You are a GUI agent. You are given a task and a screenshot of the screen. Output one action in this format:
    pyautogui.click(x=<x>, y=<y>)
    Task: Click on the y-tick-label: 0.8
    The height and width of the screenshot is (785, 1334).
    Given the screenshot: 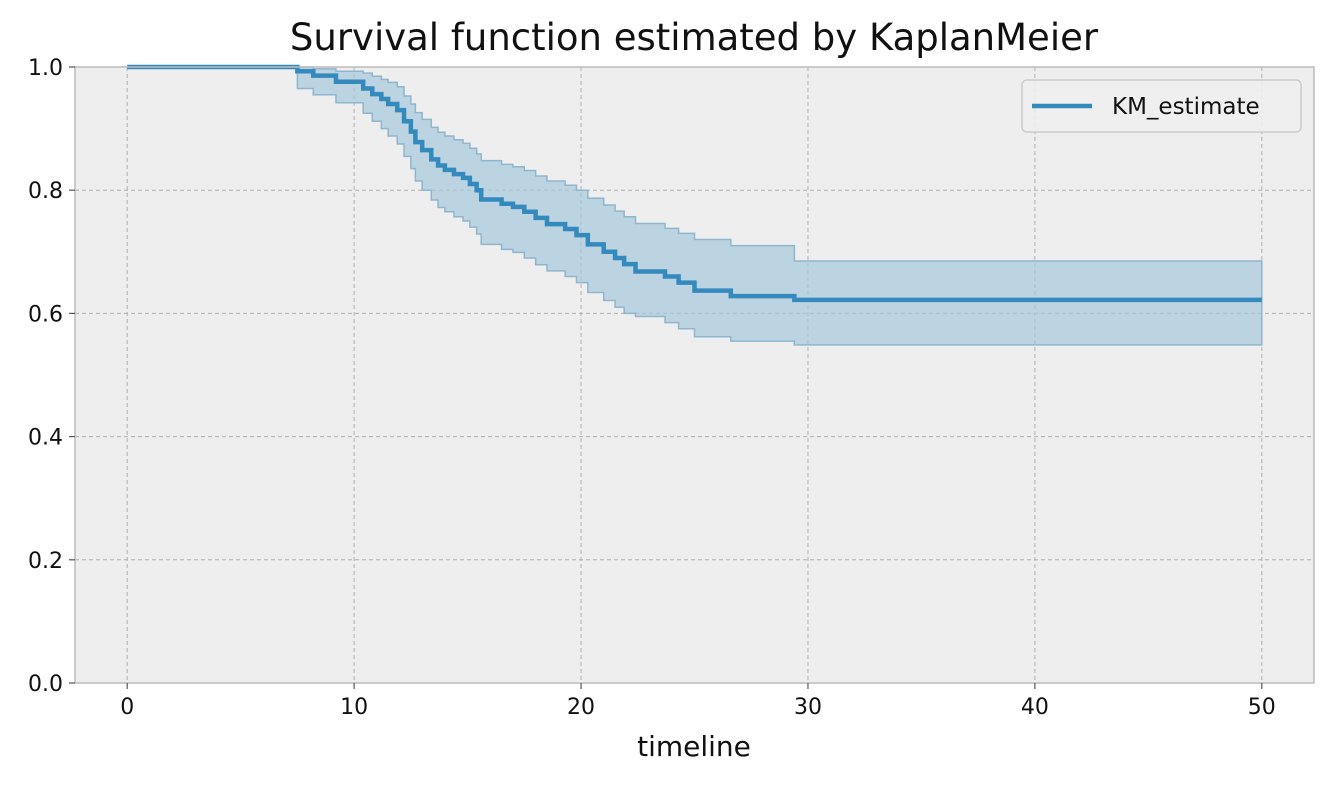 What is the action you would take?
    pyautogui.click(x=45, y=191)
    